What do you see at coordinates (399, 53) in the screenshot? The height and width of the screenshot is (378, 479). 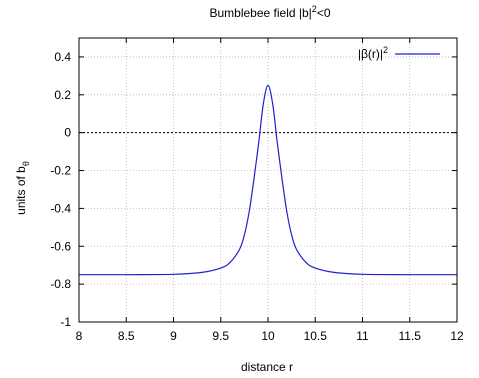 I see `legend: |β(r)|2` at bounding box center [399, 53].